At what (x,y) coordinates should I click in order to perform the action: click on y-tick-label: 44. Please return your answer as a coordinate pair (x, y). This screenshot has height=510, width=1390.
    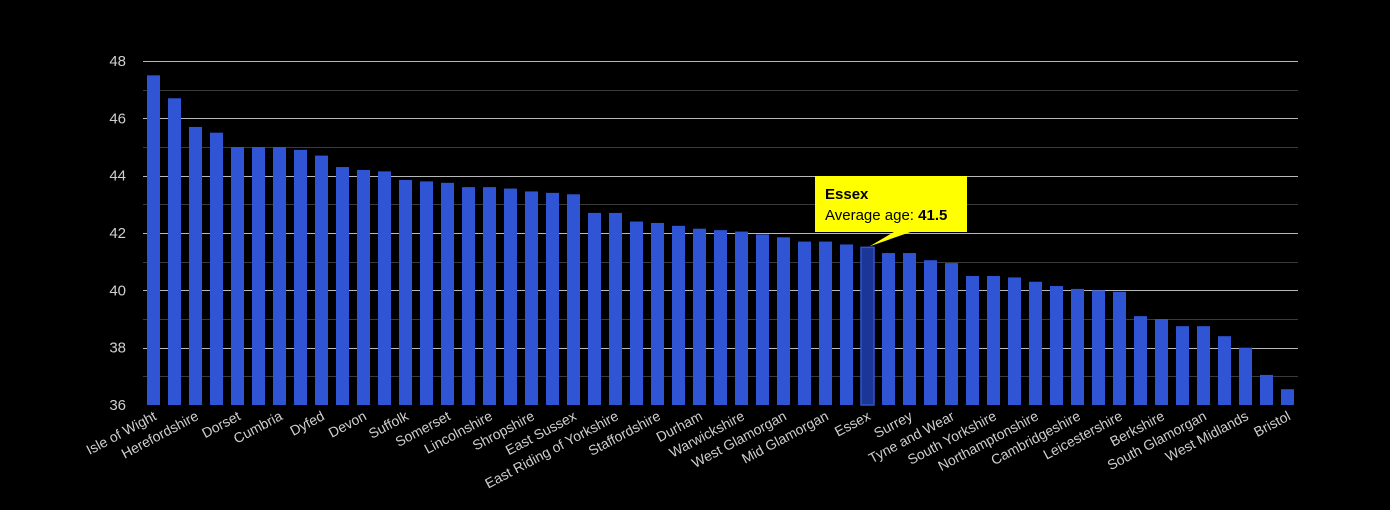
    Looking at the image, I should click on (117, 176).